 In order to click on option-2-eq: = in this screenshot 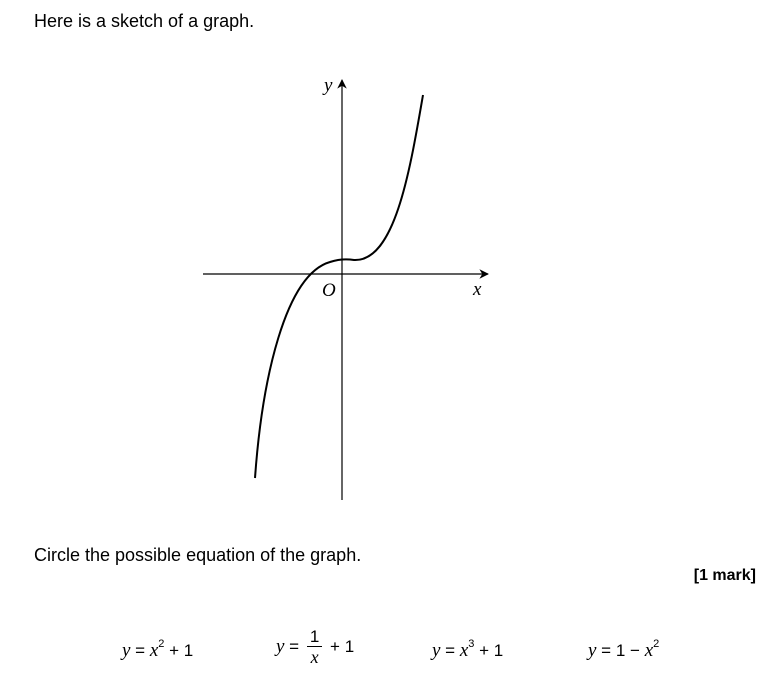, I will do `click(294, 646)`.